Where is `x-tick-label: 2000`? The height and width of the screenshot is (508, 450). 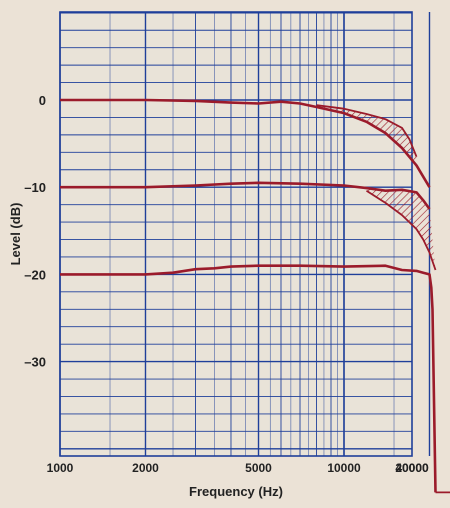 x-tick-label: 2000 is located at coordinates (145, 468).